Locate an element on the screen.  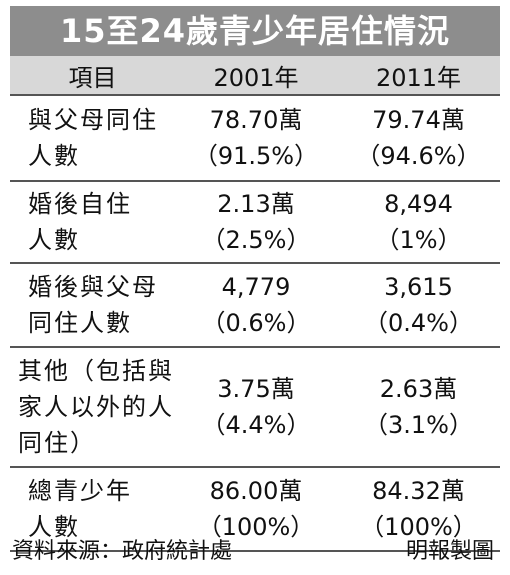
credit-note: 明報製圖 is located at coordinates (449, 551).